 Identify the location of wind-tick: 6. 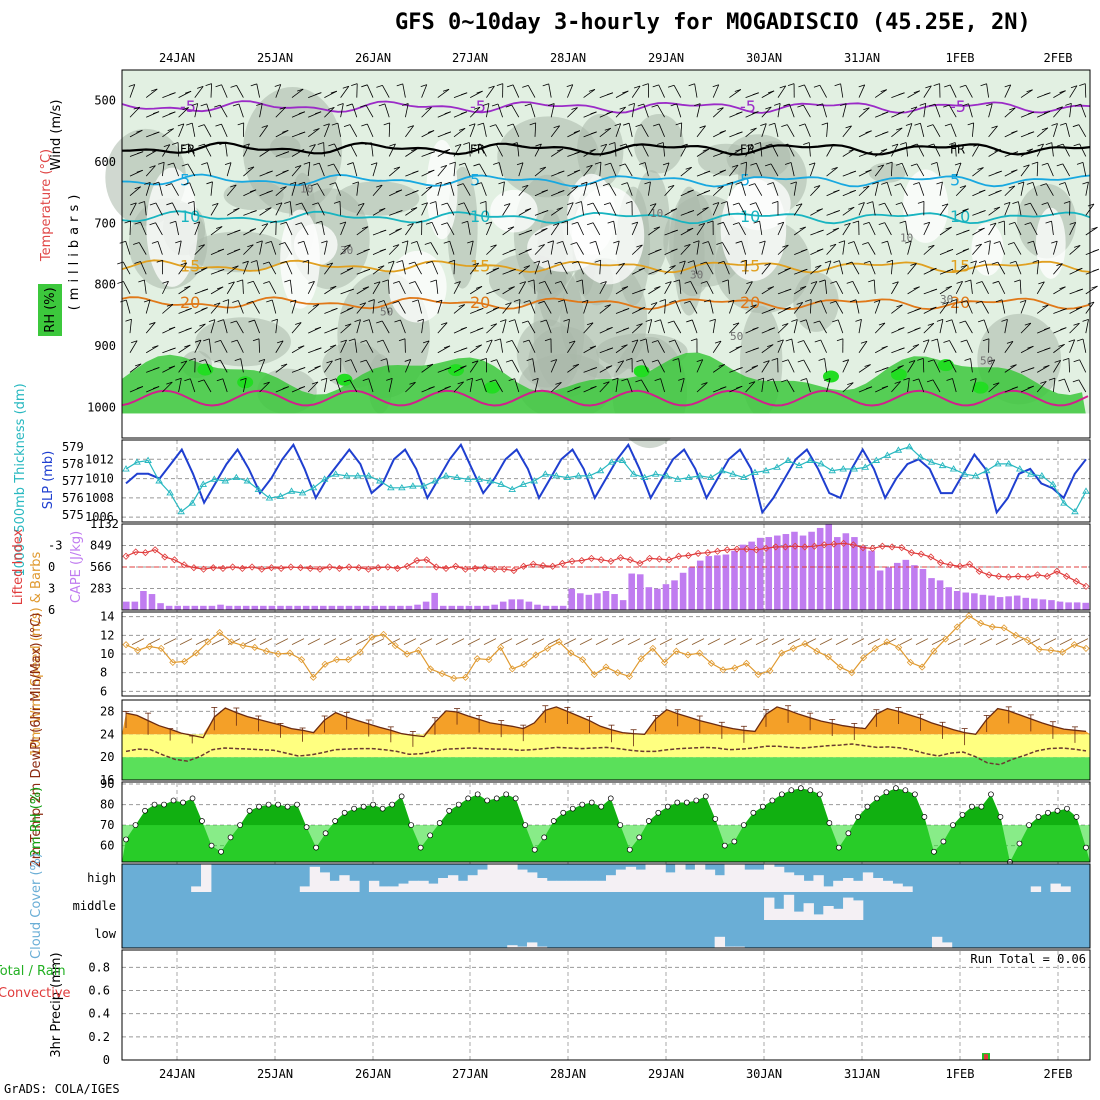
(103, 691).